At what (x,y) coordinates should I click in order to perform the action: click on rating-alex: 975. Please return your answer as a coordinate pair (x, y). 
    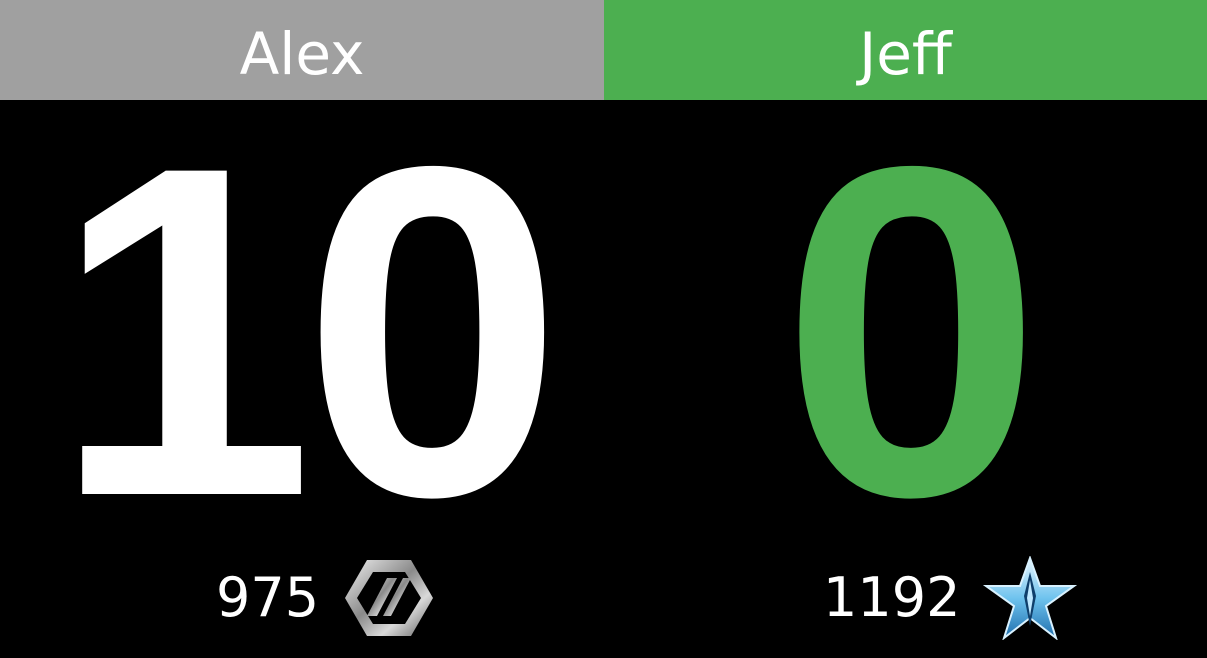
    Looking at the image, I should click on (326, 598).